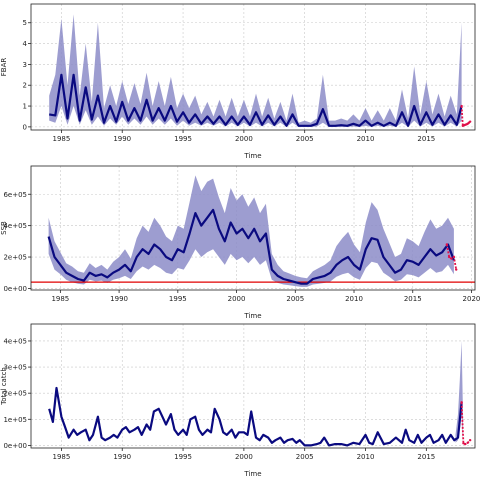  Describe the element at coordinates (25, 127) in the screenshot. I see `y-tick-label: 0` at that location.